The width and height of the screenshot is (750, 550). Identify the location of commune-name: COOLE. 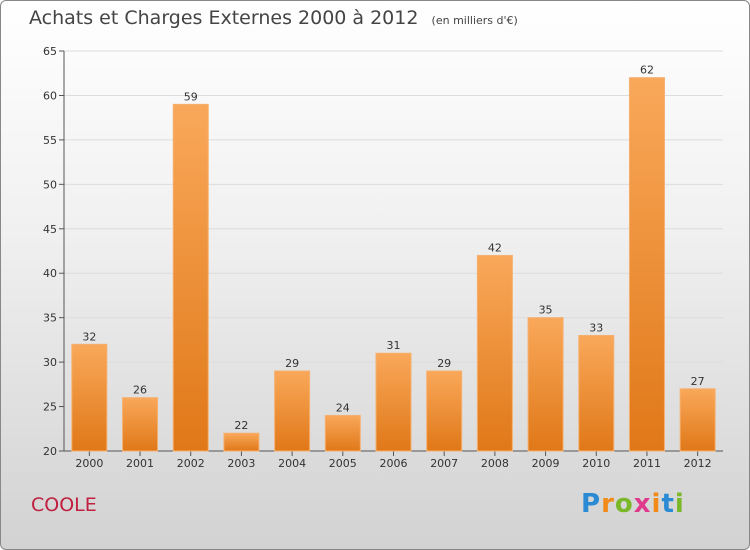
(64, 505).